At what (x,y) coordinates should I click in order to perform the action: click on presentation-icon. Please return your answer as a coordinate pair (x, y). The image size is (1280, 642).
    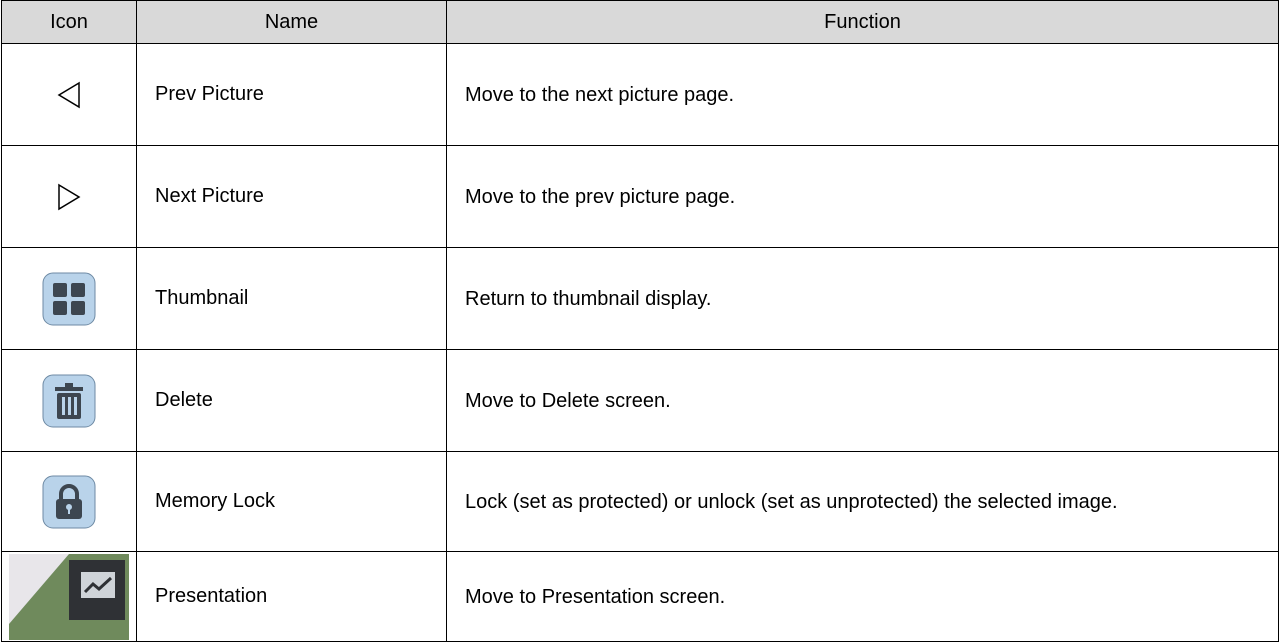
    Looking at the image, I should click on (69, 596).